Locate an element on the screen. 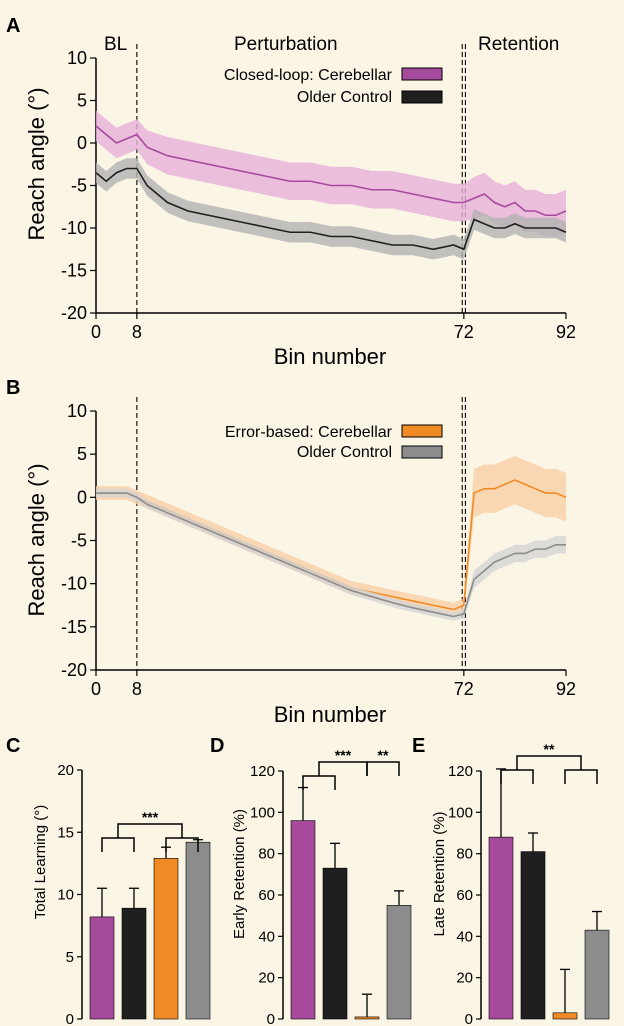  panel-c-ytick-label: 15 is located at coordinates (65, 832).